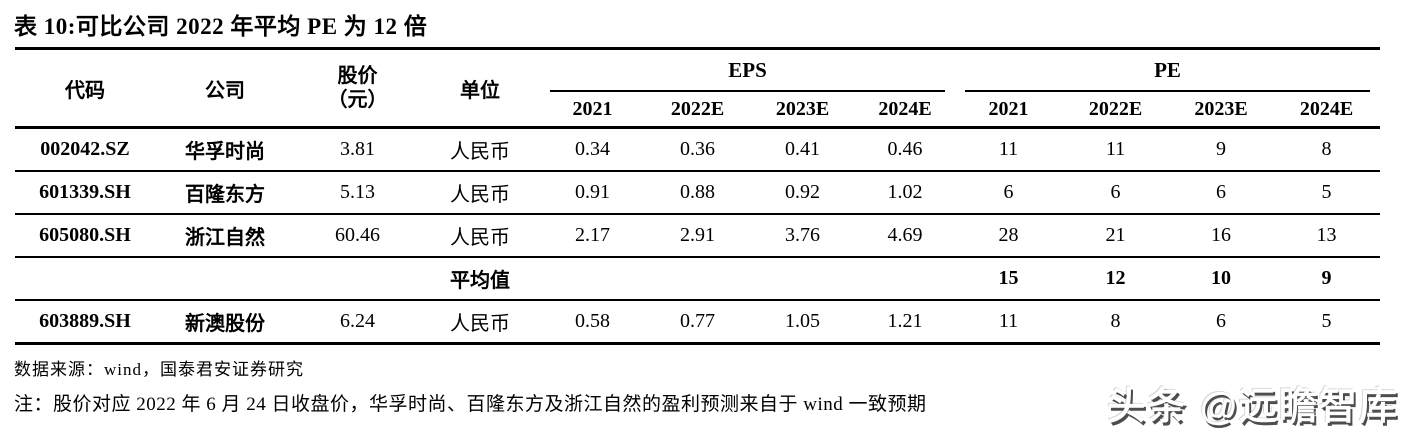 This screenshot has height=434, width=1407. Describe the element at coordinates (1116, 110) in the screenshot. I see `pe-year-header: 2022E` at that location.